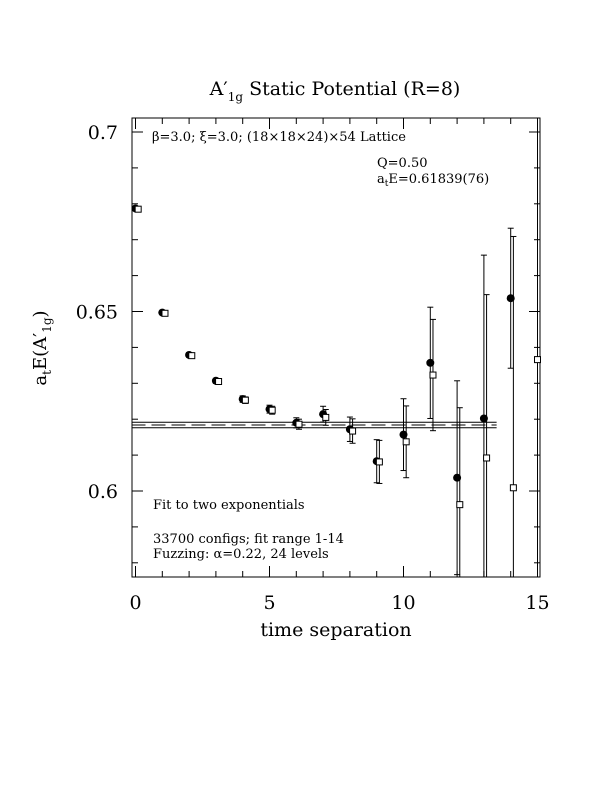  I want to click on x-tick-label: 0, so click(135, 603).